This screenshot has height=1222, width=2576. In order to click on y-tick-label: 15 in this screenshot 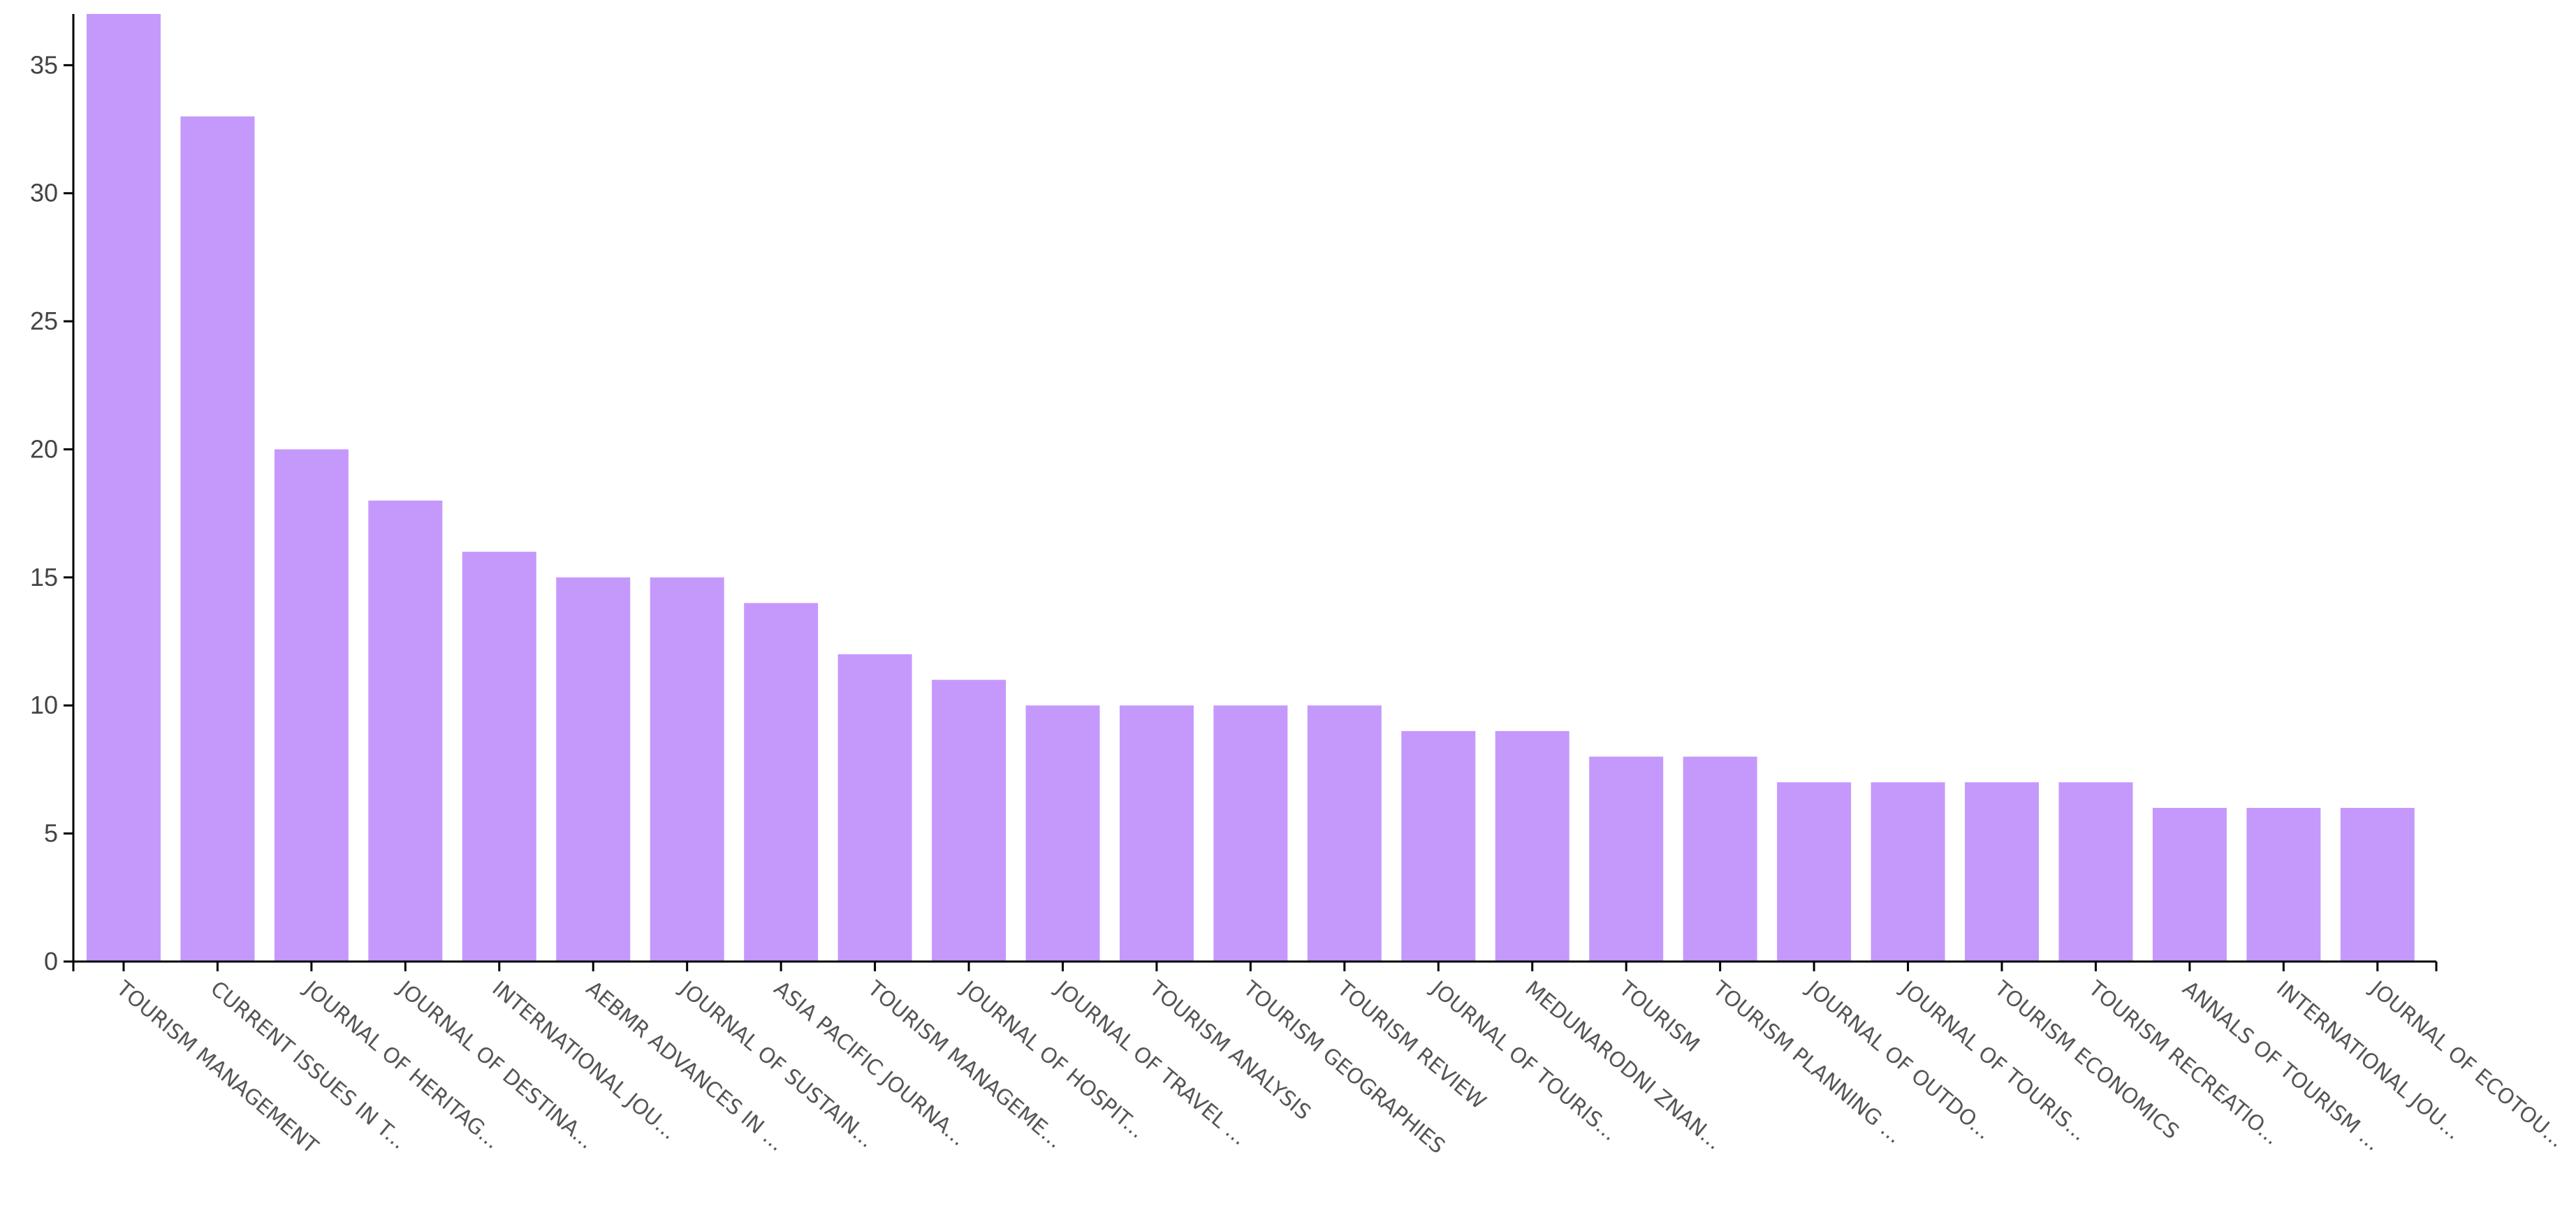, I will do `click(44, 577)`.